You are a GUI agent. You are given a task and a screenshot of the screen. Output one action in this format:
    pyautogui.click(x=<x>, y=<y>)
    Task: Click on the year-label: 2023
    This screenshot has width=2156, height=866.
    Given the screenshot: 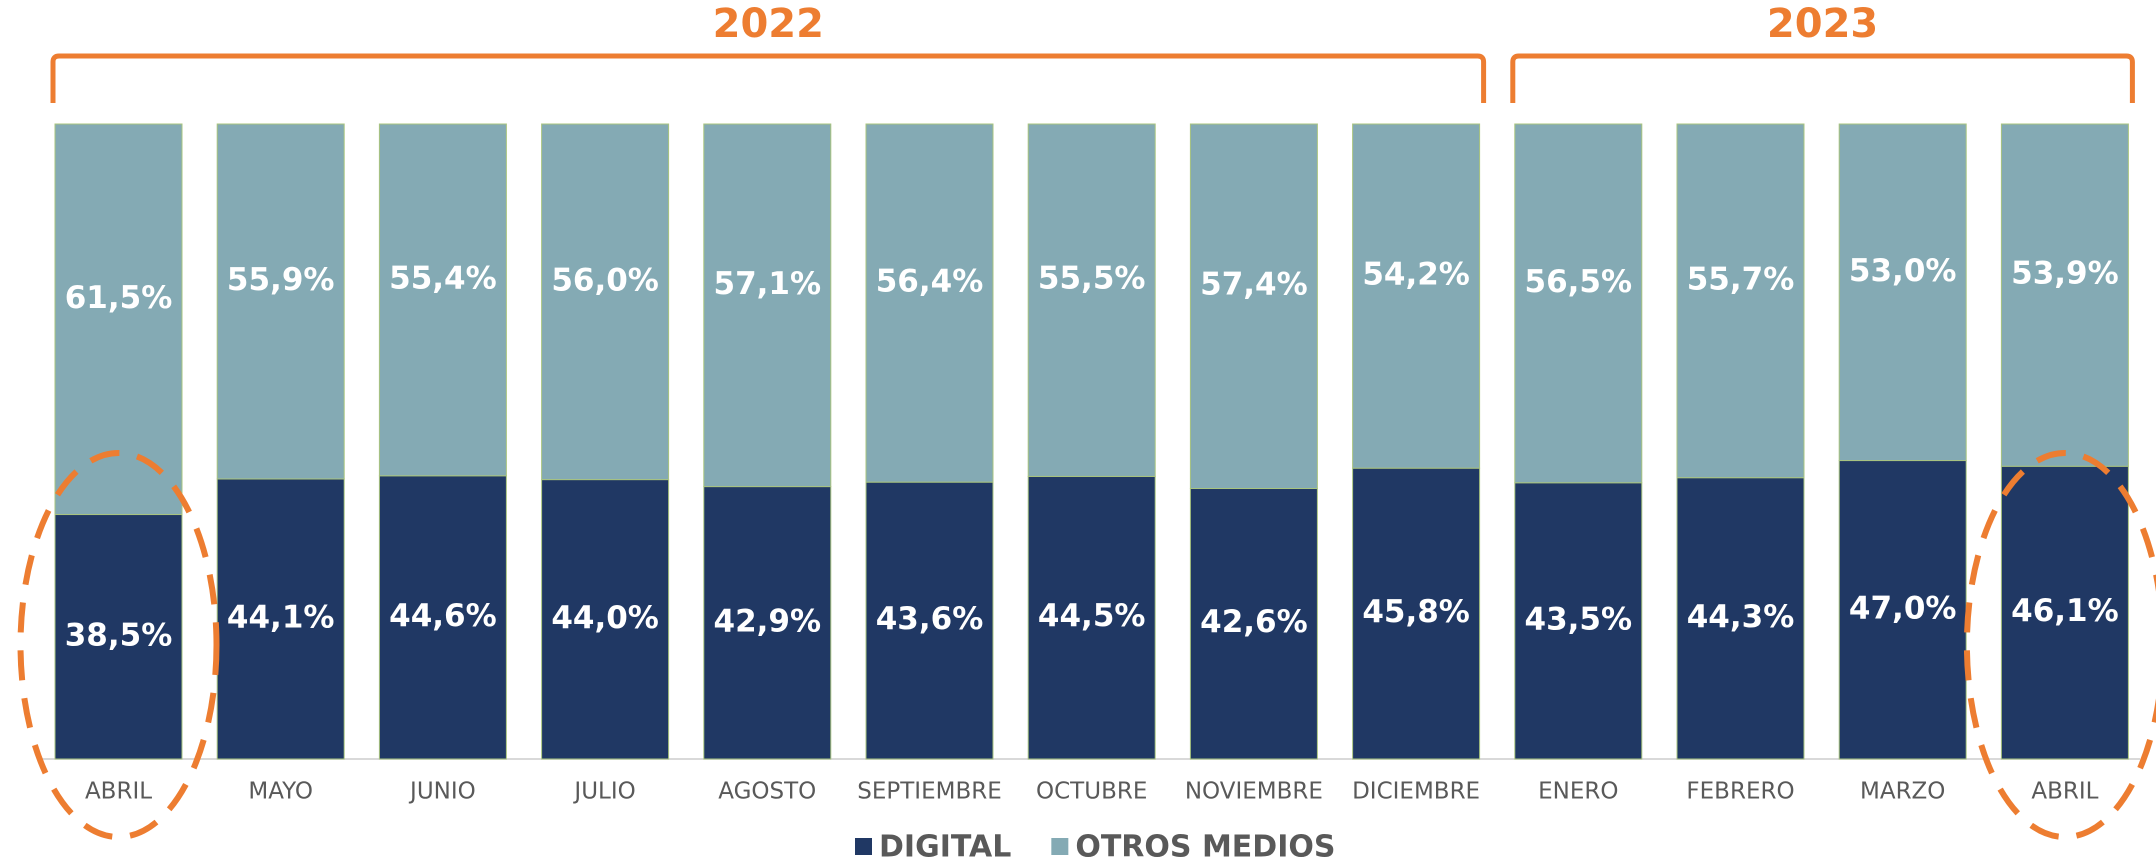 What is the action you would take?
    pyautogui.click(x=1822, y=24)
    